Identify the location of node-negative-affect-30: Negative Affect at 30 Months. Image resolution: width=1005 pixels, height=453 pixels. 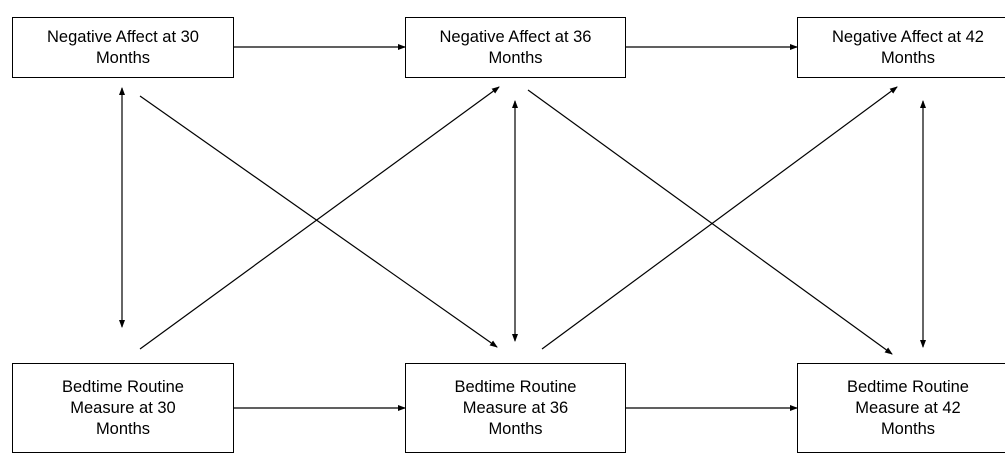
(123, 47).